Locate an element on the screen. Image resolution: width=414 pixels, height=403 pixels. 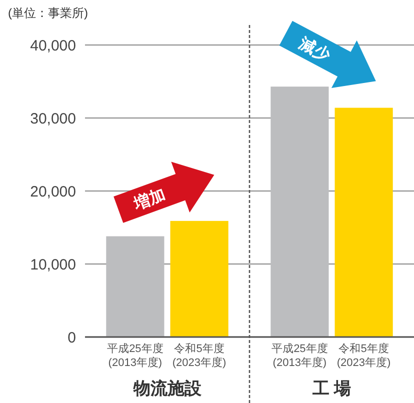
y-tick-label: 10,000 is located at coordinates (53, 265).